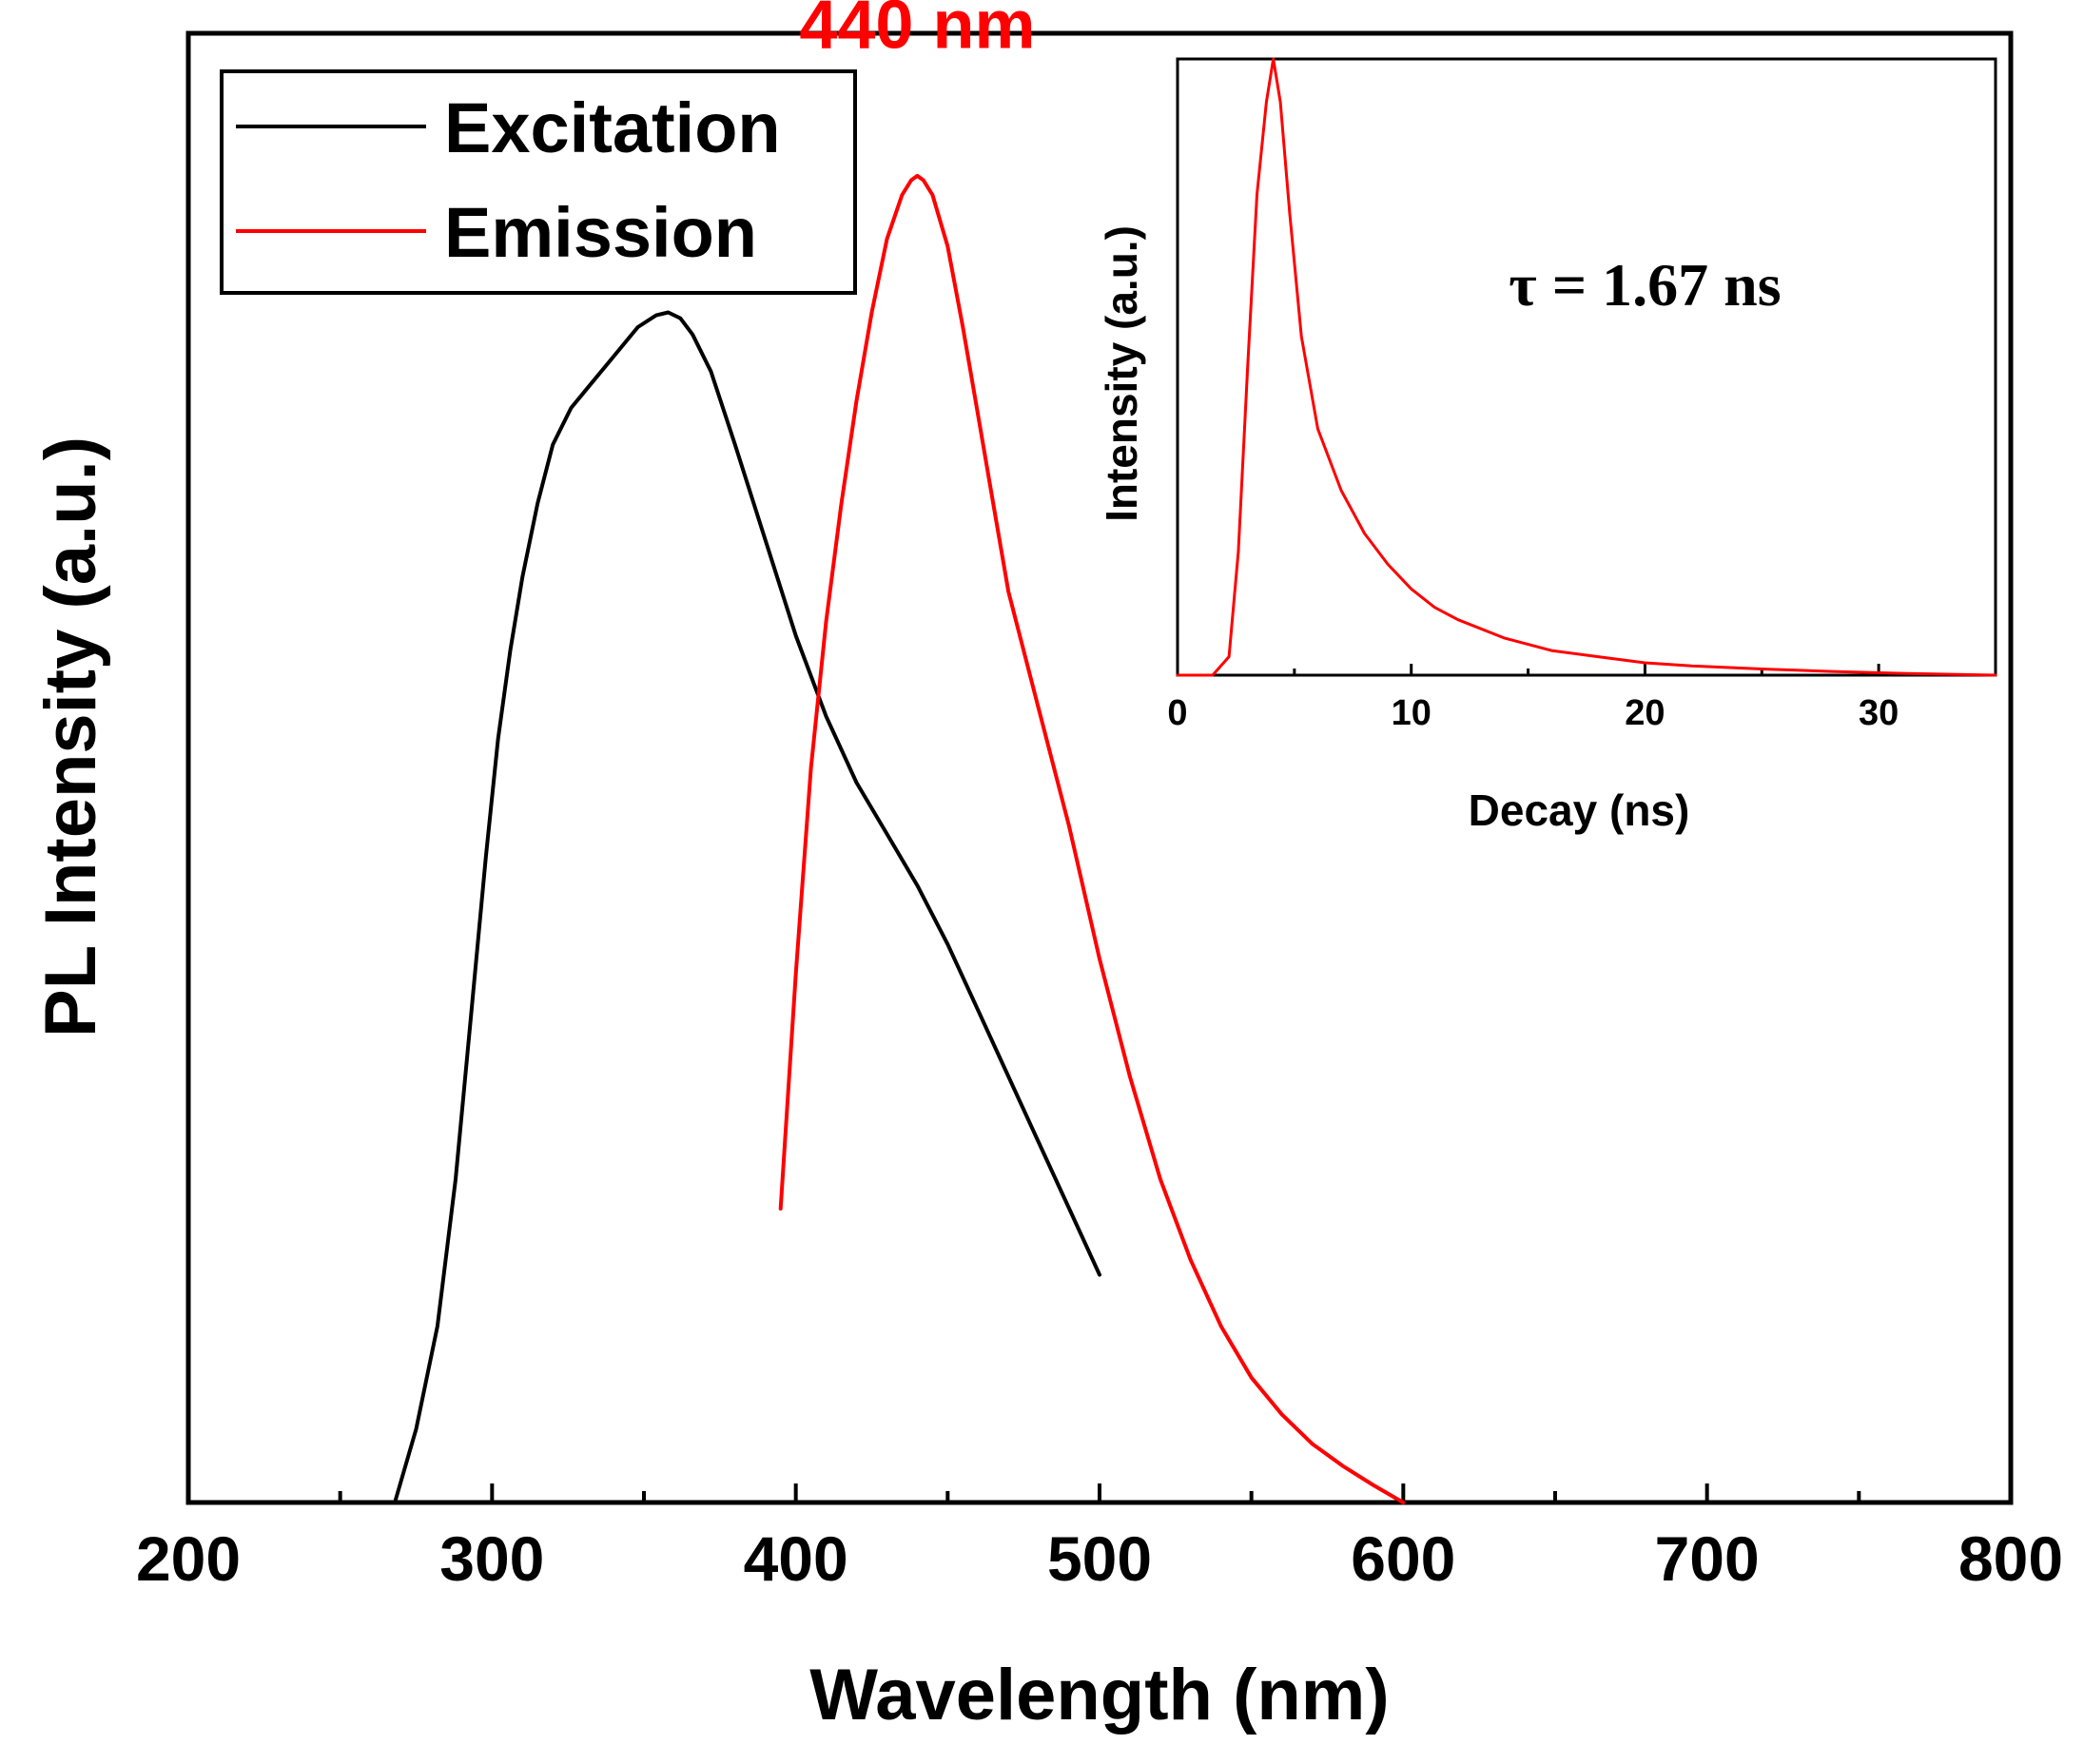 This screenshot has height=1764, width=2084. Describe the element at coordinates (1579, 810) in the screenshot. I see `inset-x-axis-label: Decay (ns)` at that location.